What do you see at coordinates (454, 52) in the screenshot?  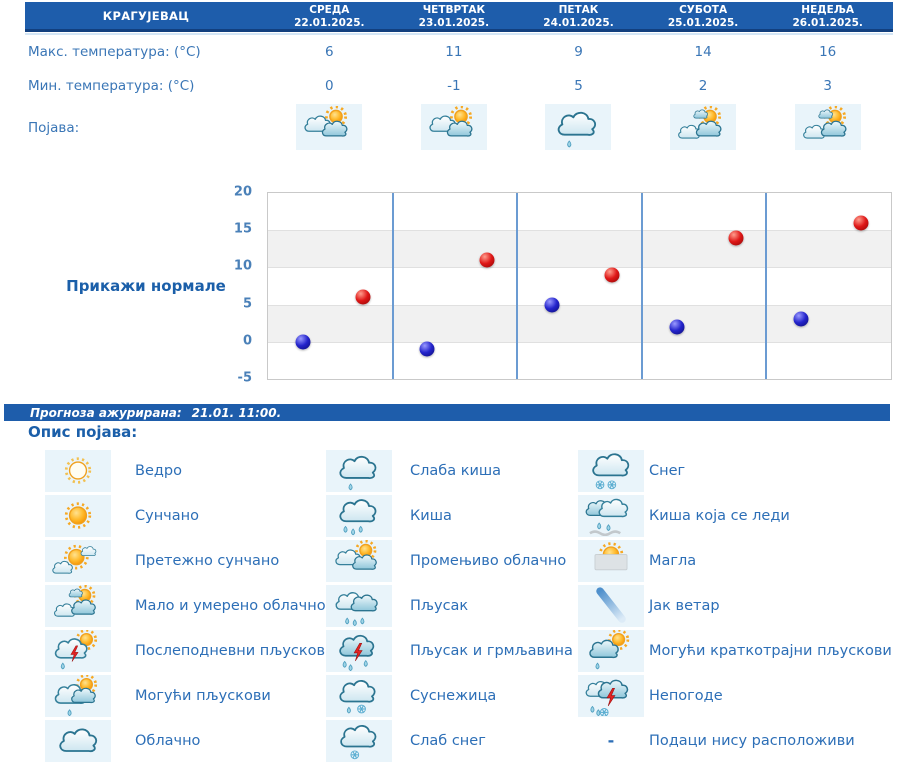 I see `max-temp-value: 11` at bounding box center [454, 52].